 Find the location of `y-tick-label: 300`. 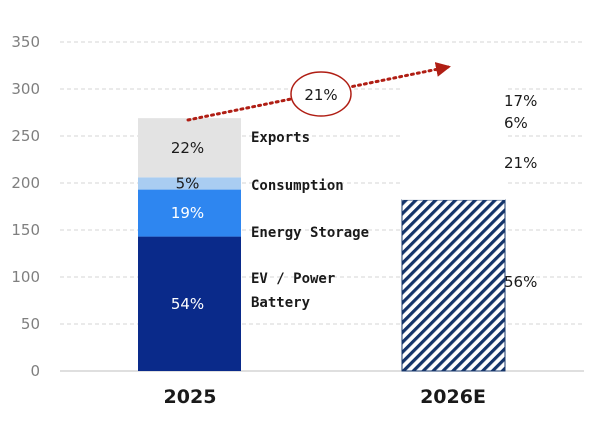

y-tick-label: 300 is located at coordinates (25, 89).